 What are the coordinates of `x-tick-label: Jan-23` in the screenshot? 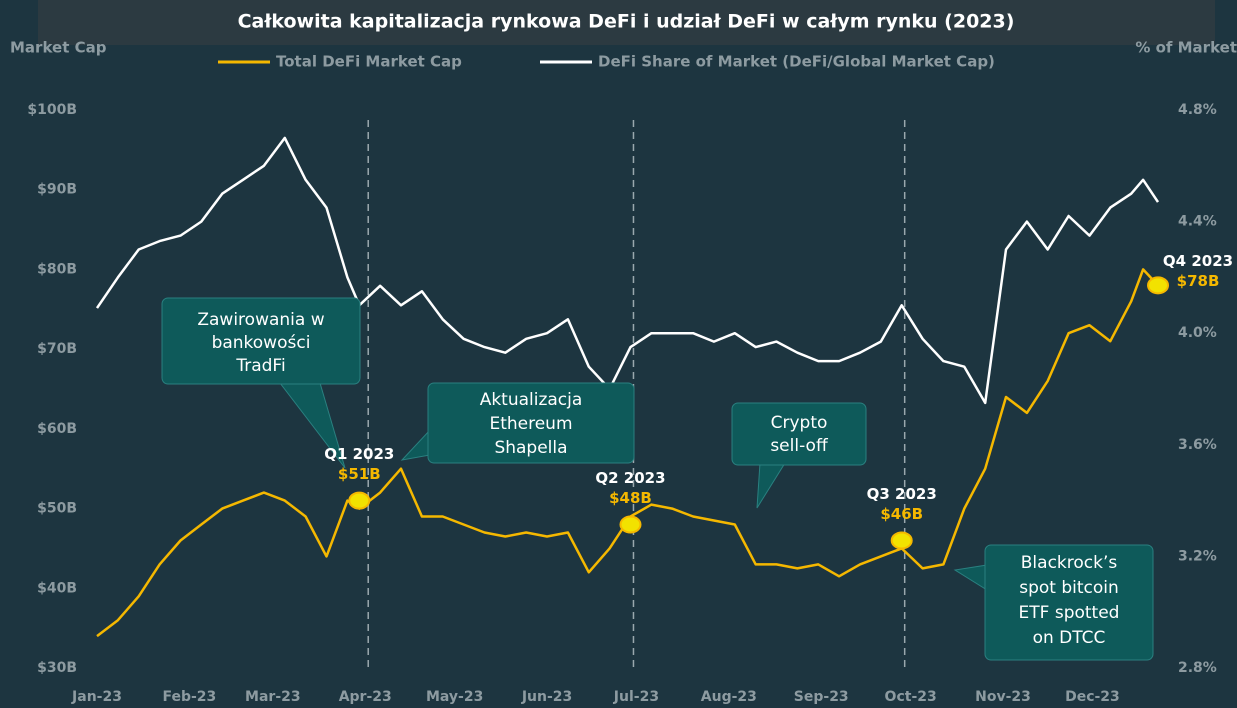 It's located at (96, 697).